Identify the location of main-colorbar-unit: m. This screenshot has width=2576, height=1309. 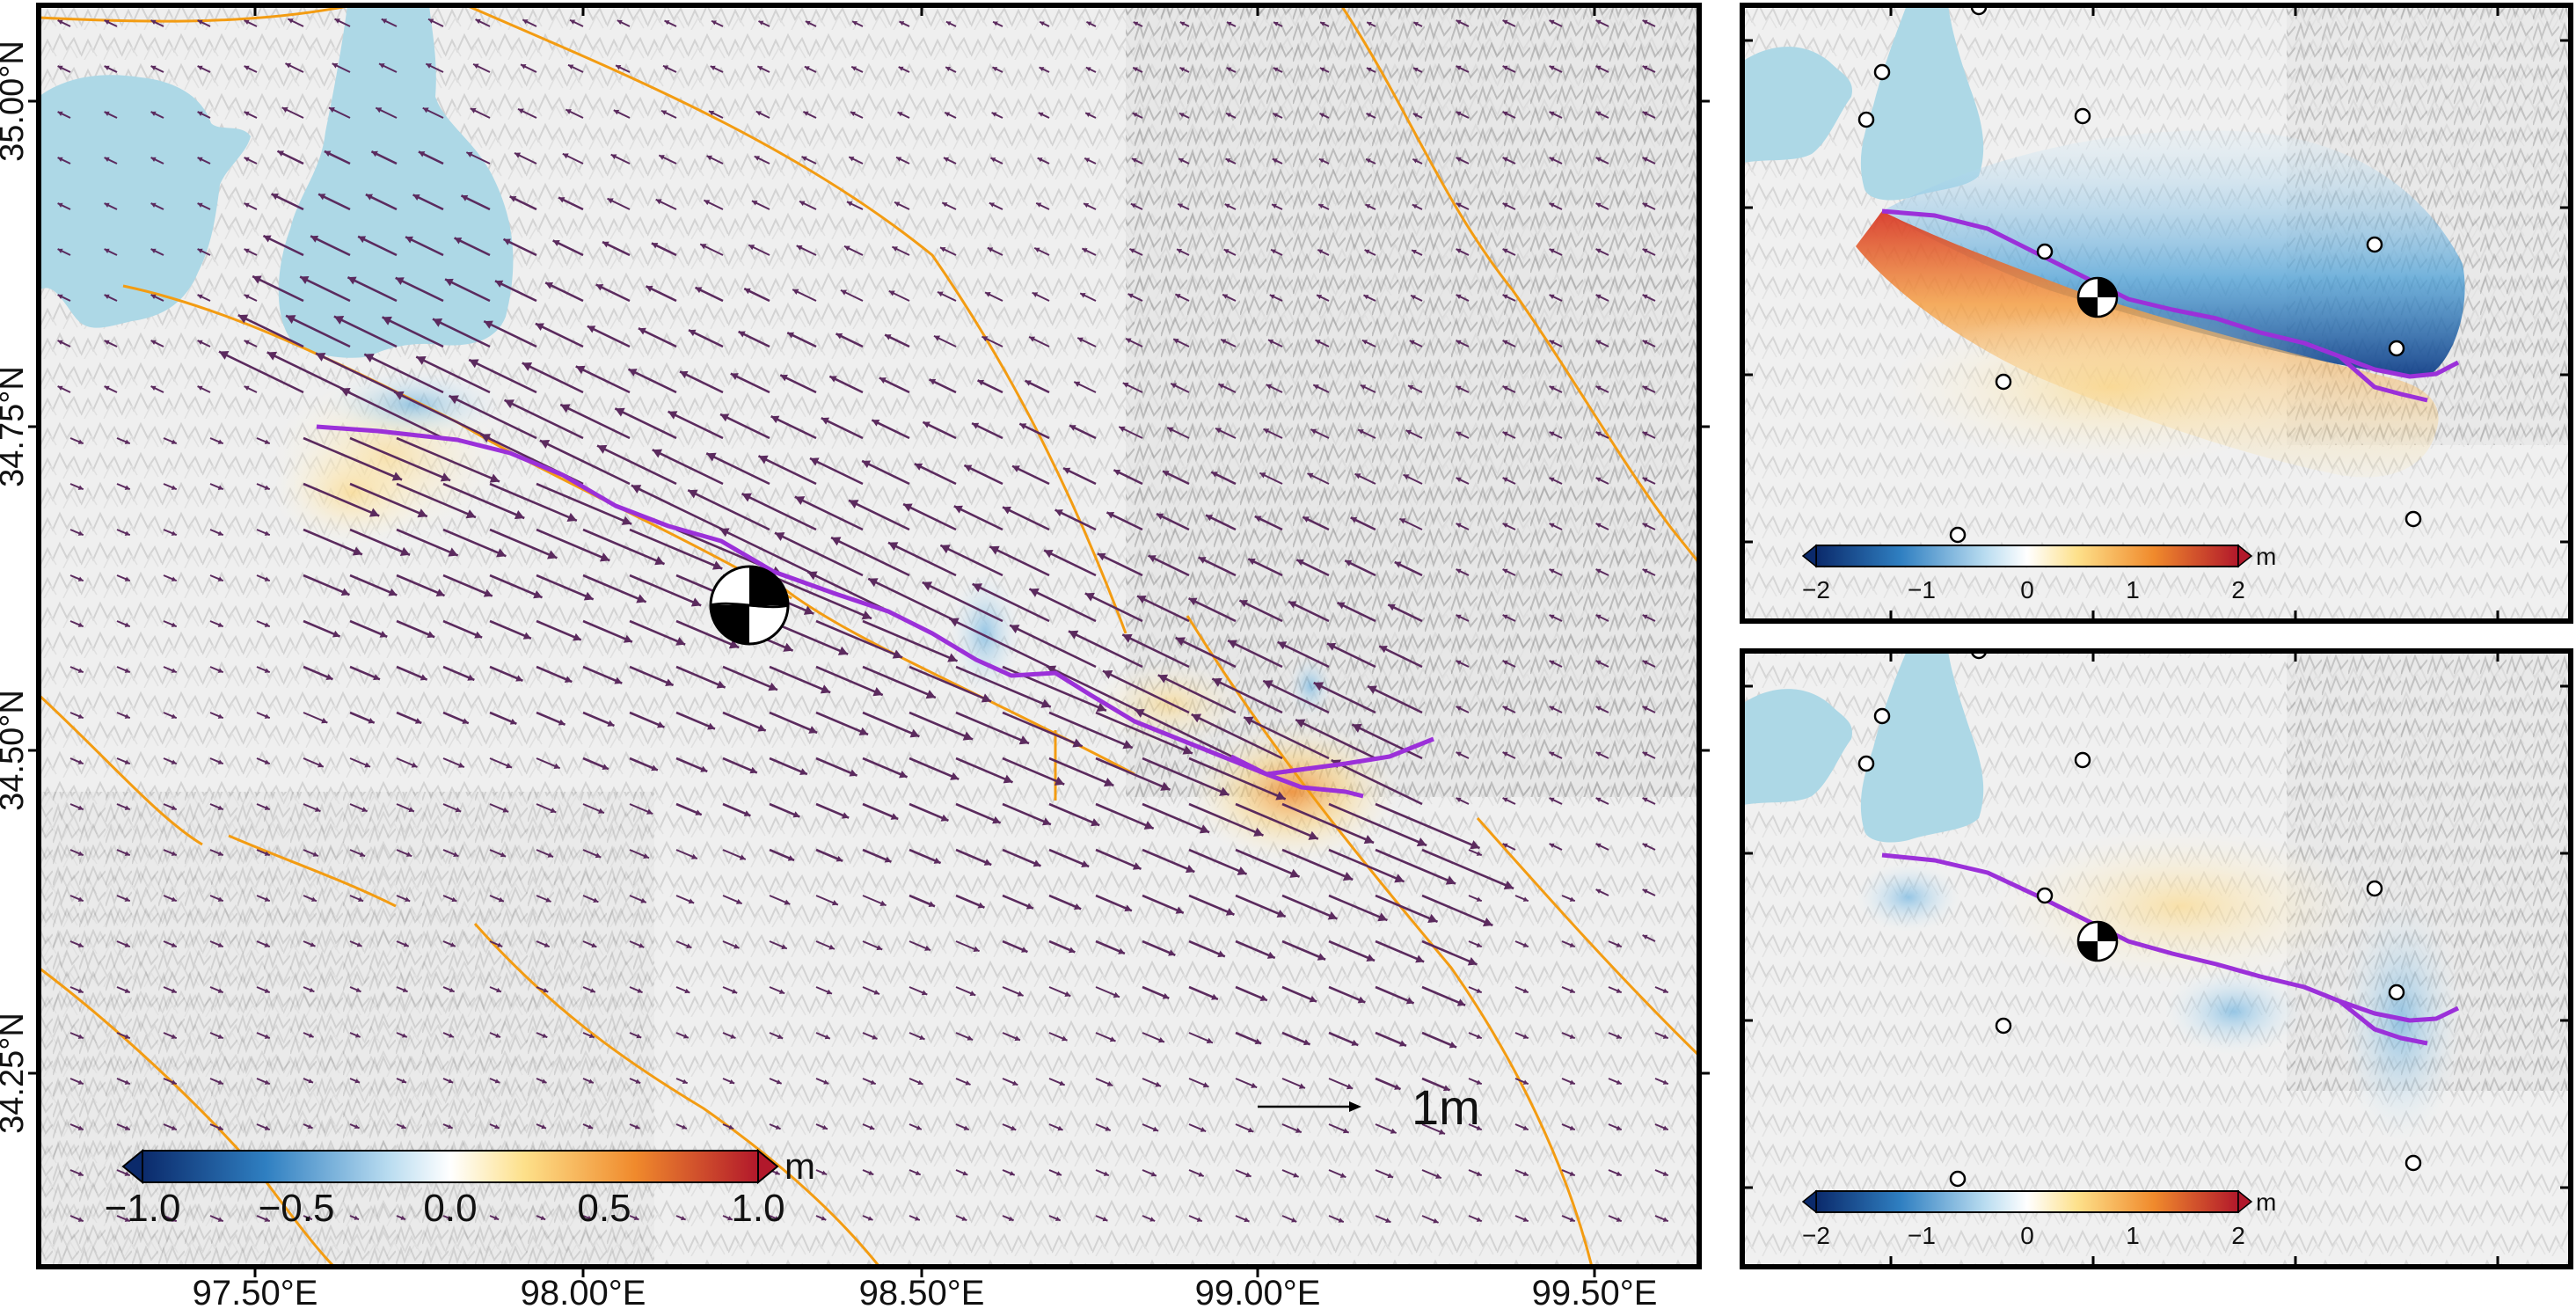
(799, 1166).